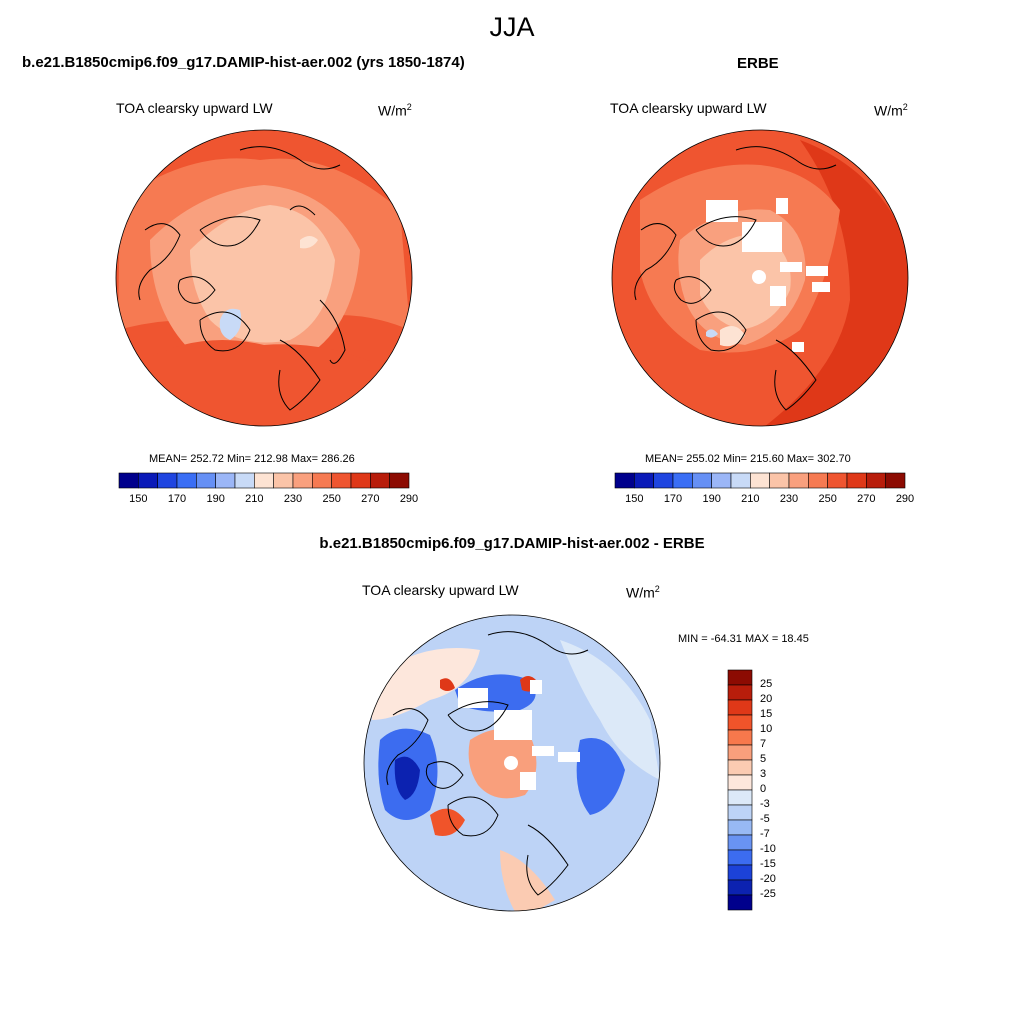 This screenshot has height=1024, width=1024. What do you see at coordinates (765, 804) in the screenshot?
I see `colorbar-tick-label: -3` at bounding box center [765, 804].